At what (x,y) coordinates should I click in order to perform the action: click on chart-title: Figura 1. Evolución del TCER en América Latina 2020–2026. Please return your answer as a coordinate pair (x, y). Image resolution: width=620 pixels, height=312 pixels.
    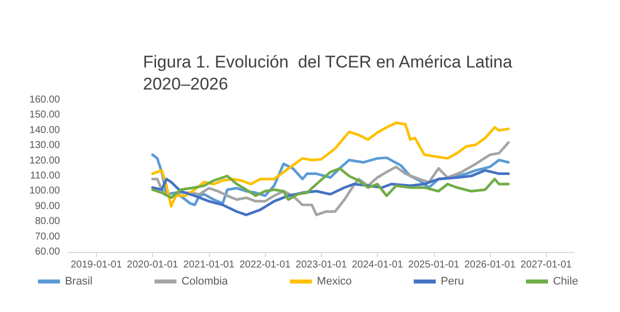
    Looking at the image, I should click on (328, 73).